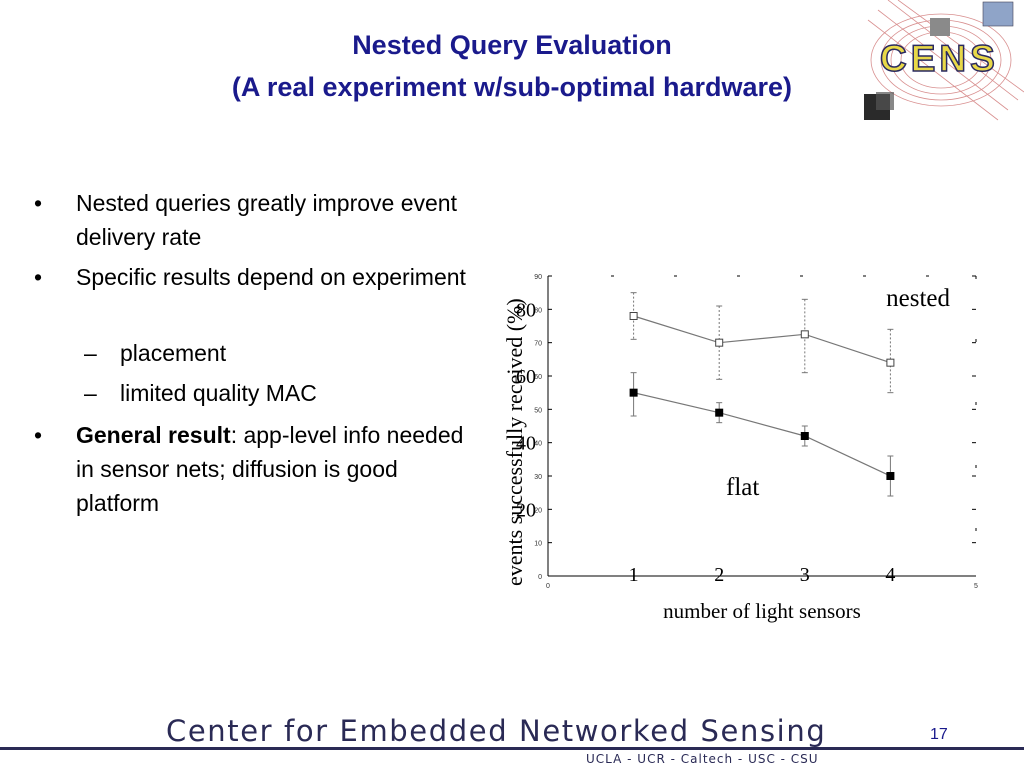  Describe the element at coordinates (538, 277) in the screenshot. I see `y-tick-label-small: 90` at that location.